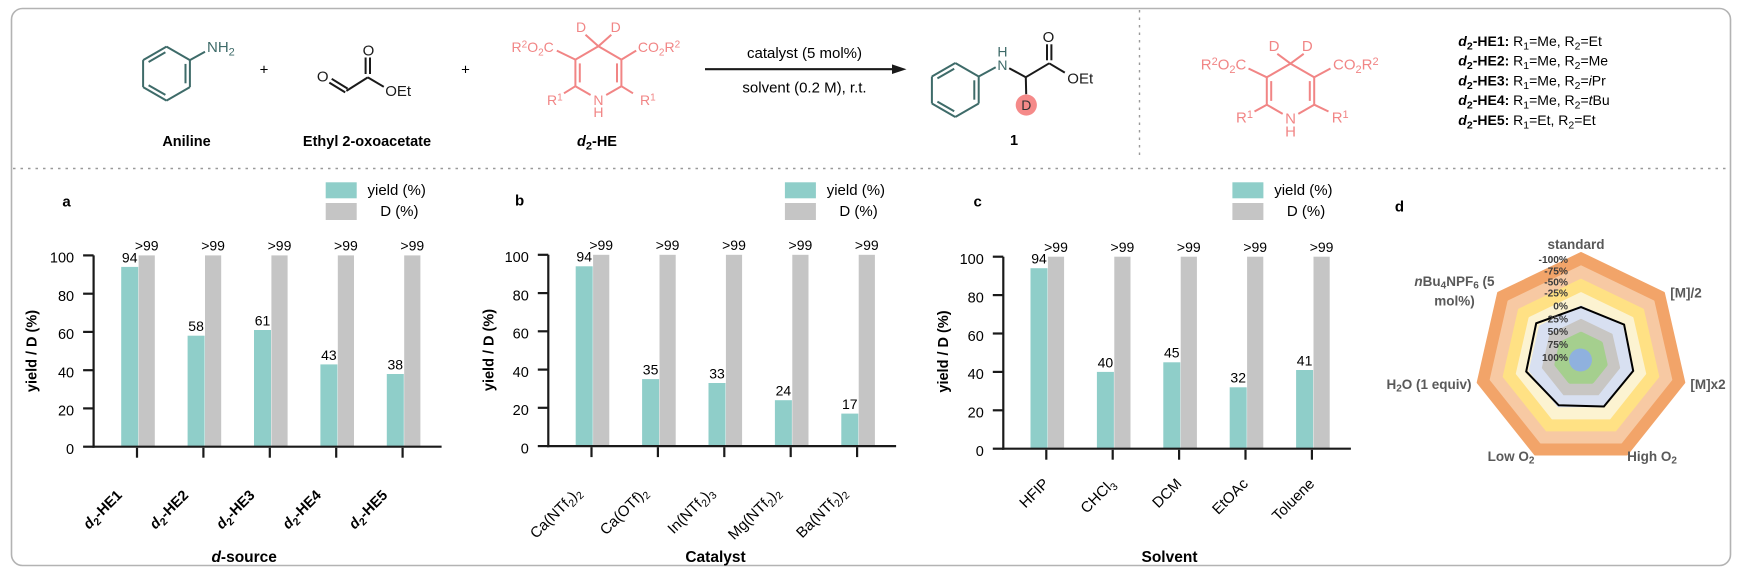 The height and width of the screenshot is (578, 1744). Describe the element at coordinates (717, 373) in the screenshot. I see `svg-text: 33` at that location.